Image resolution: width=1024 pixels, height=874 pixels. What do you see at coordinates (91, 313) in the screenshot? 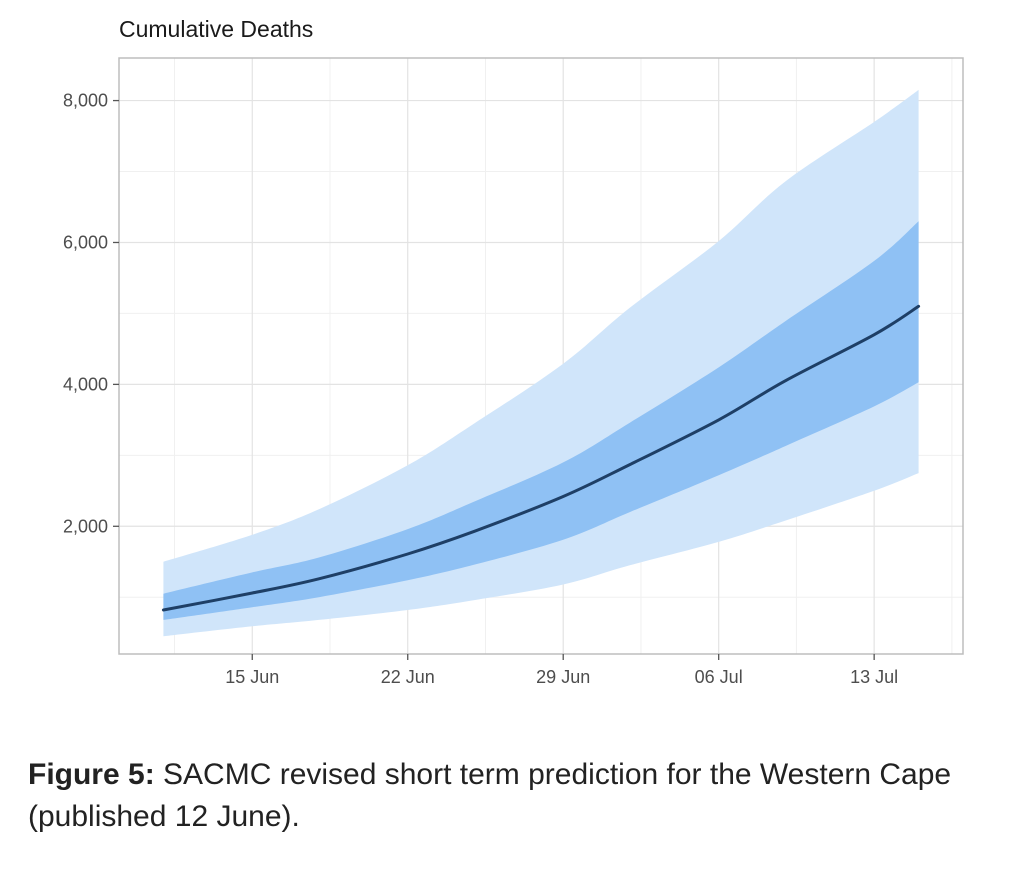
I see `y-axis-ticks: 2,000 4,000 6,000 8,000` at bounding box center [91, 313].